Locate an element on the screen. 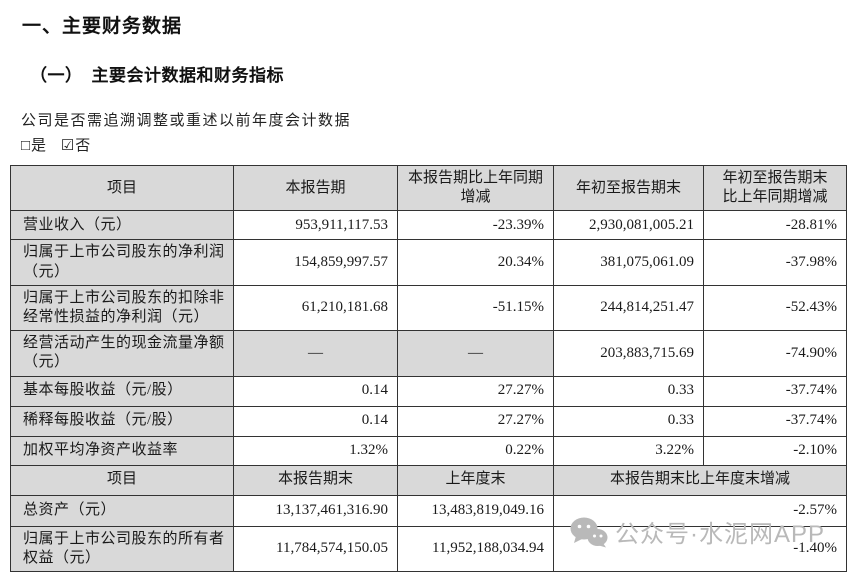 This screenshot has width=855, height=573. table-row-diluted-eps: 稀释每股收益（元/股） 0.14 27.27% 0.33 -37.74% is located at coordinates (428, 421).